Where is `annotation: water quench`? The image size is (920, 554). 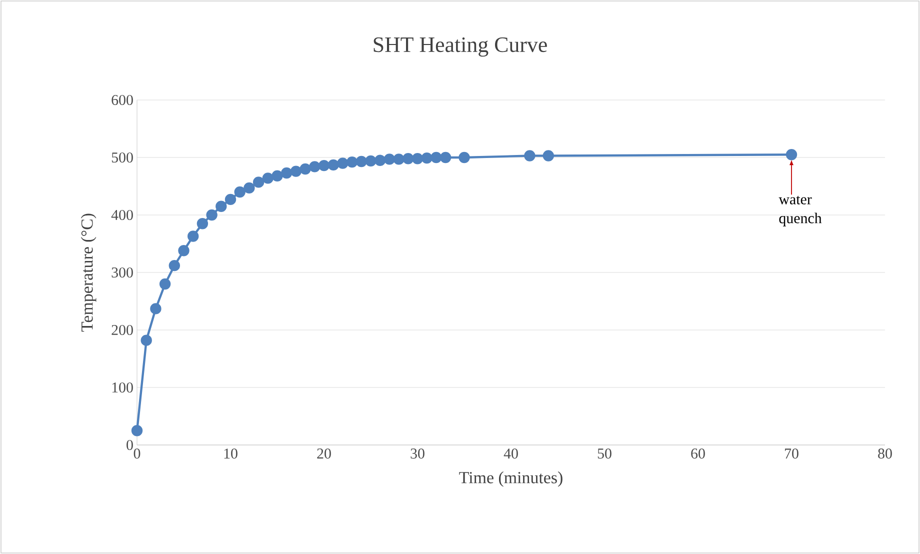
annotation: water quench is located at coordinates (800, 211).